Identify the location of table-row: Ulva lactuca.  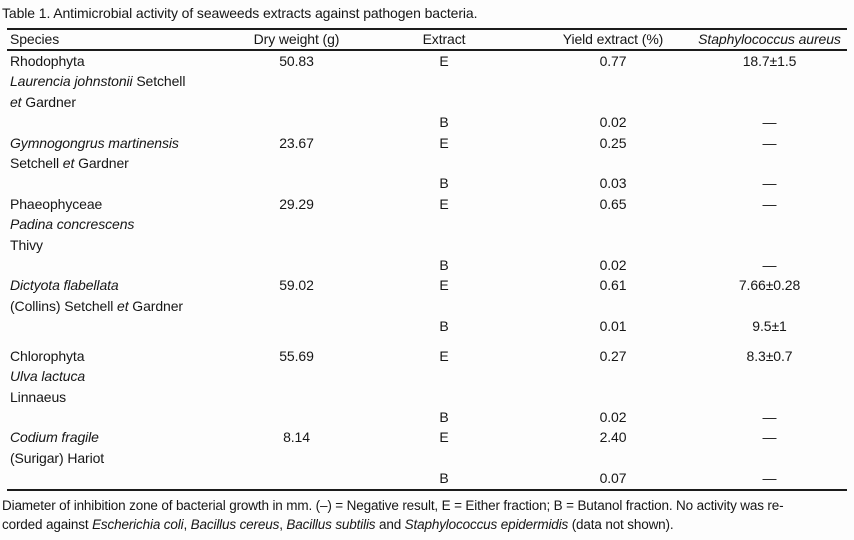
(427, 376).